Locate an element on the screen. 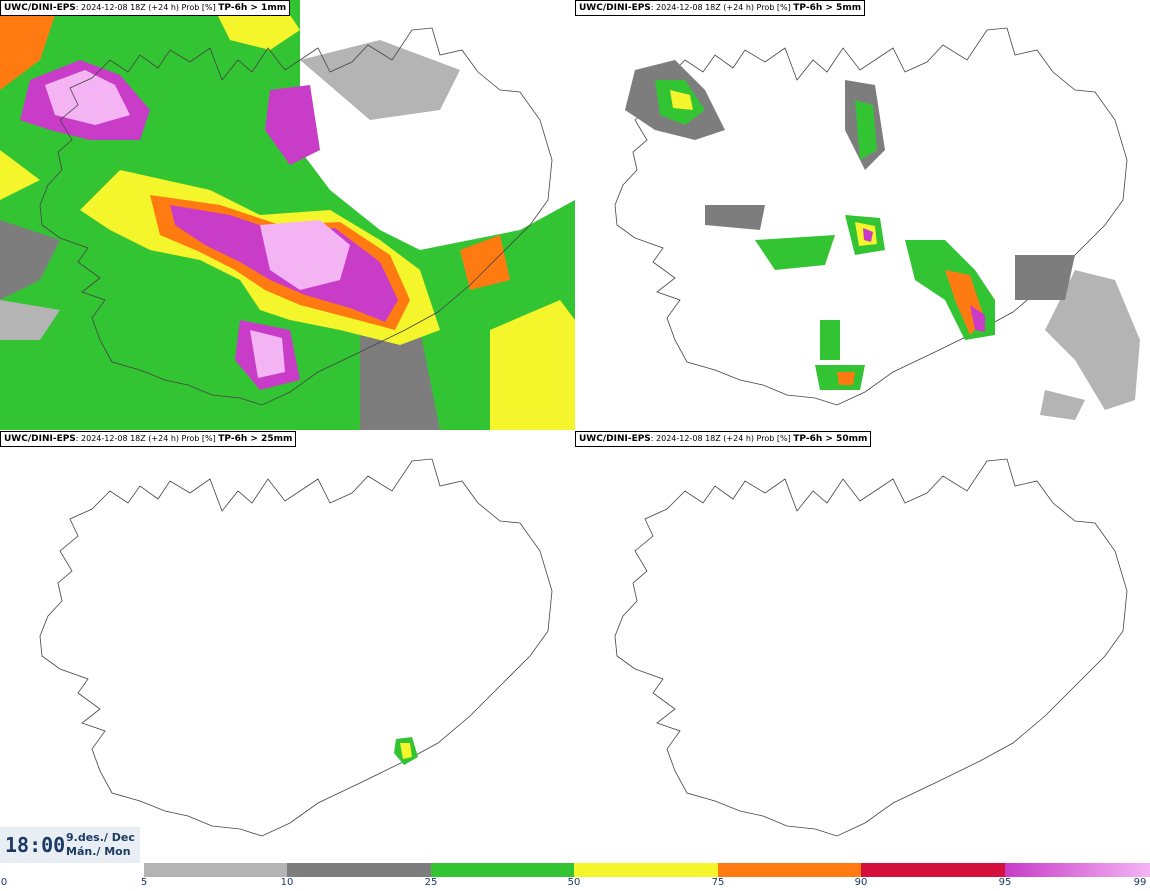 The height and width of the screenshot is (891, 1150). legend-tick: 50 is located at coordinates (574, 882).